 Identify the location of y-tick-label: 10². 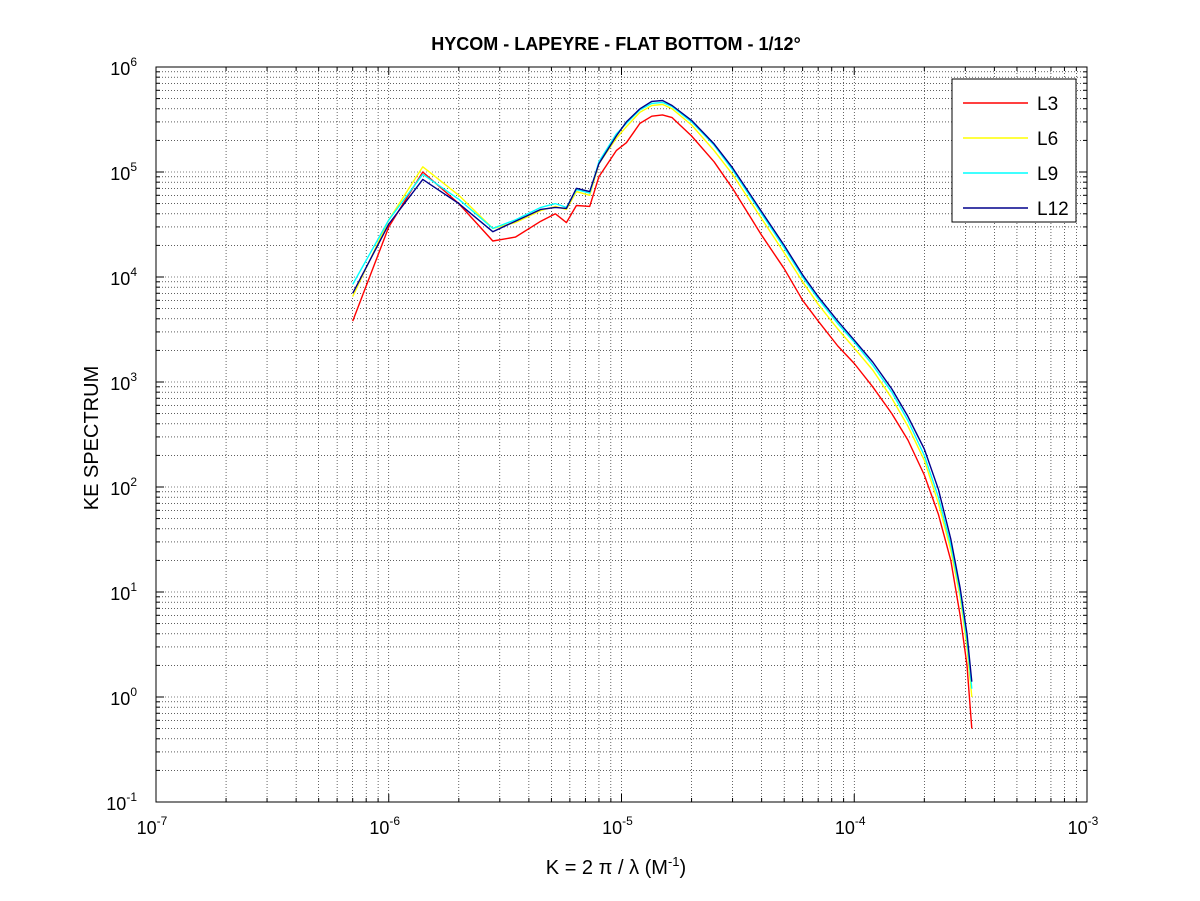
(123, 487).